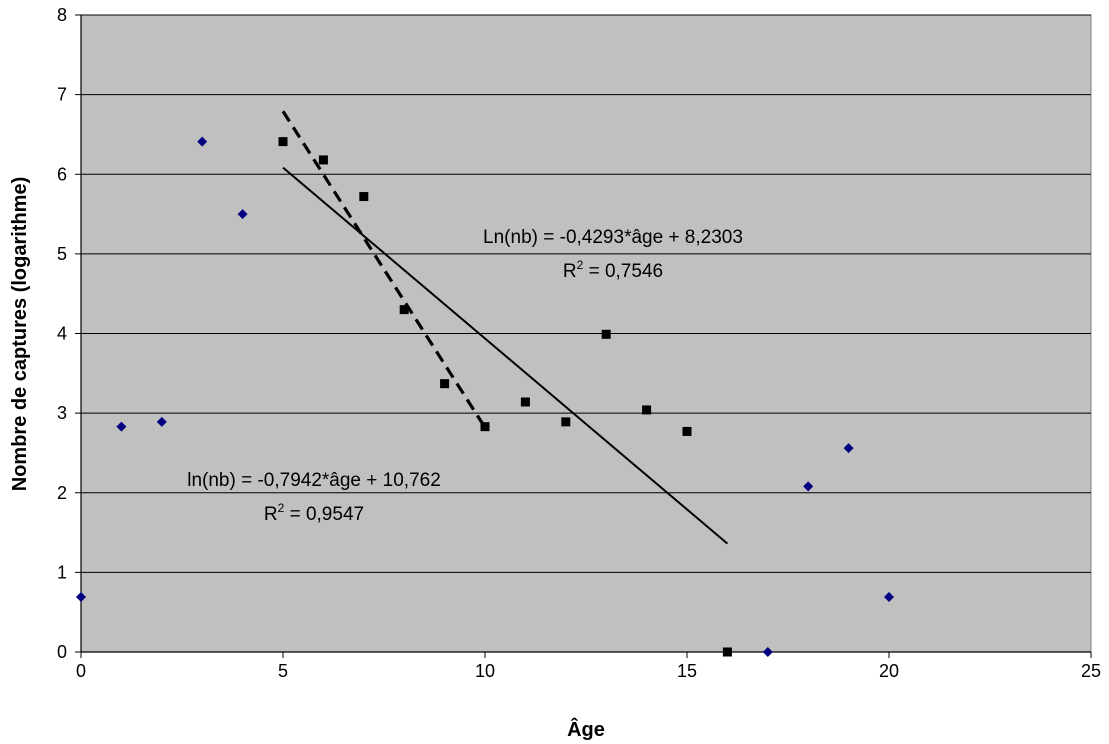 The width and height of the screenshot is (1109, 744). What do you see at coordinates (324, 514) in the screenshot?
I see `r2-value: = 0,9547` at bounding box center [324, 514].